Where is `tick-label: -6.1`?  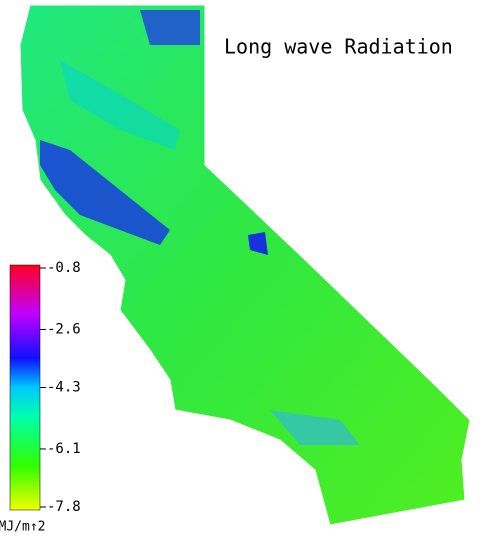 tick-label: -6.1 is located at coordinates (64, 449).